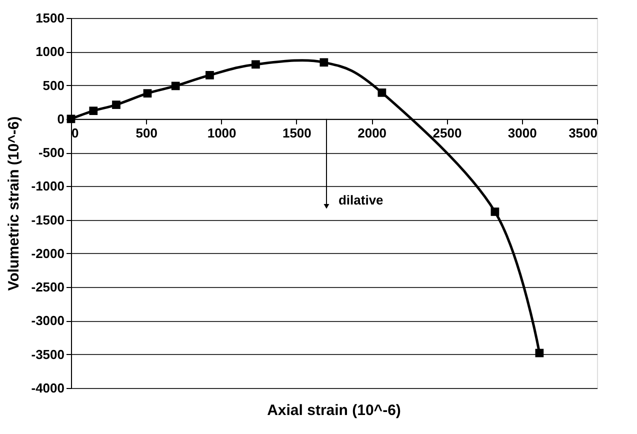 This screenshot has height=434, width=637. What do you see at coordinates (47, 253) in the screenshot?
I see `y-tick-label: -2000` at bounding box center [47, 253].